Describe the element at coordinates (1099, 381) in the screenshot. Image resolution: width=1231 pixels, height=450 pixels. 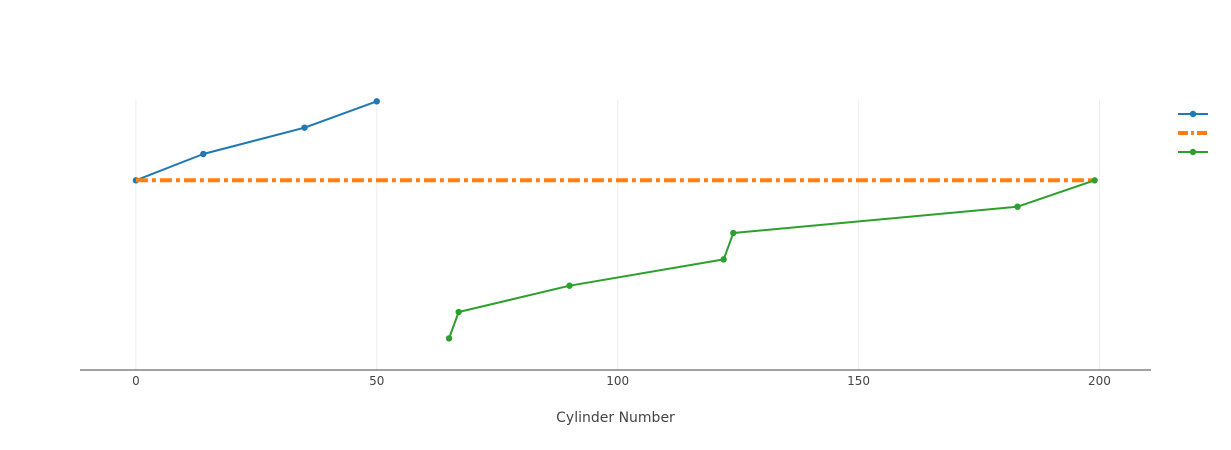
I see `x-tick-label: 200` at that location.